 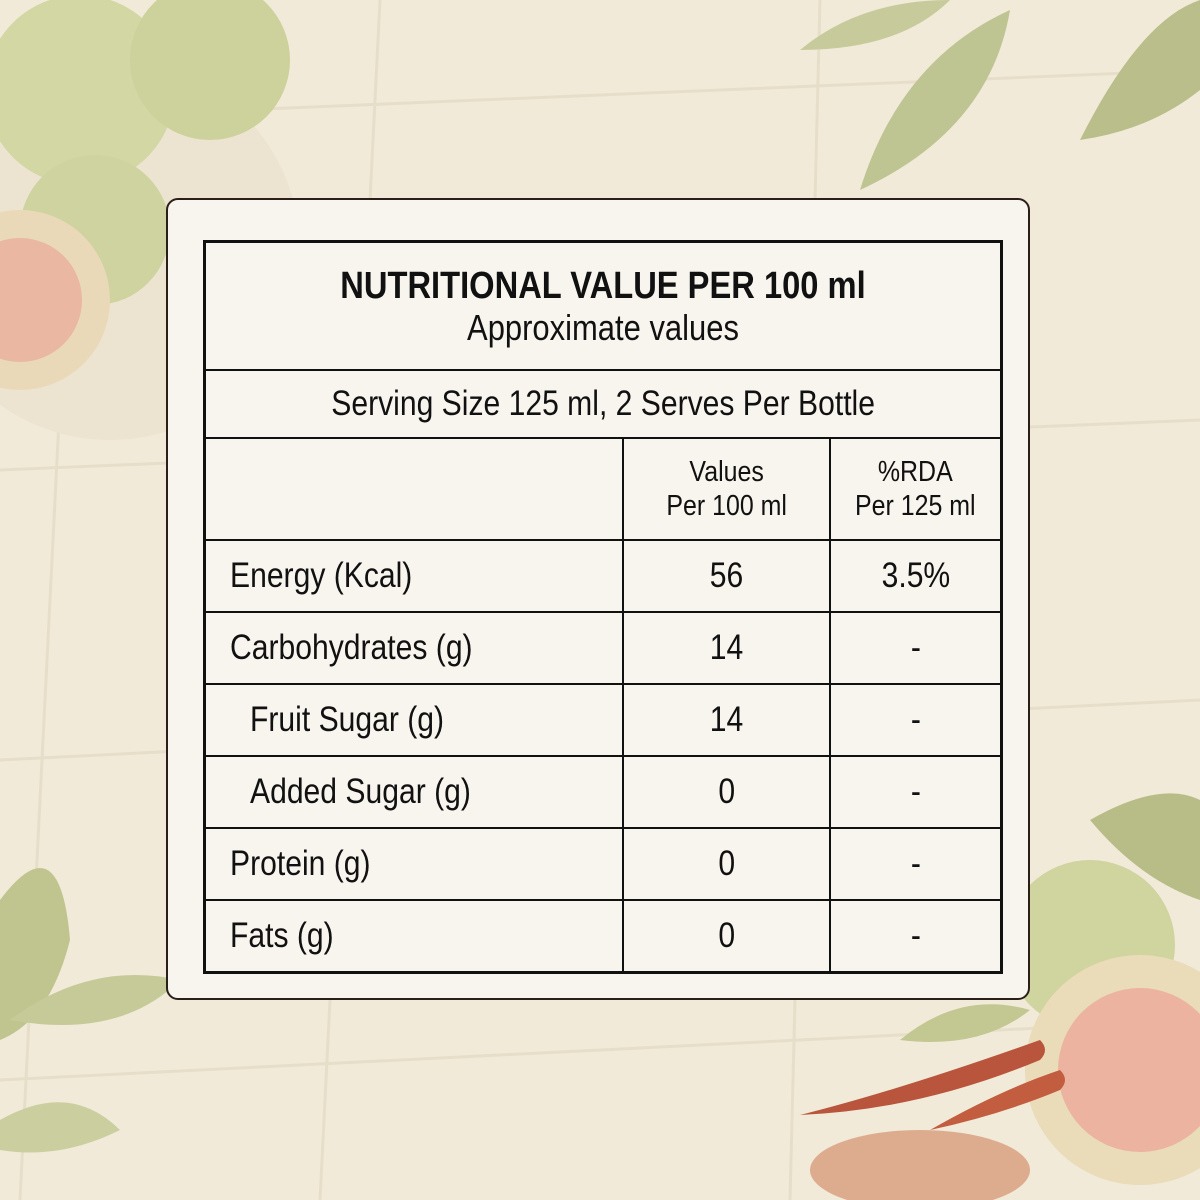 I want to click on nutrient-value: 56, so click(x=727, y=576).